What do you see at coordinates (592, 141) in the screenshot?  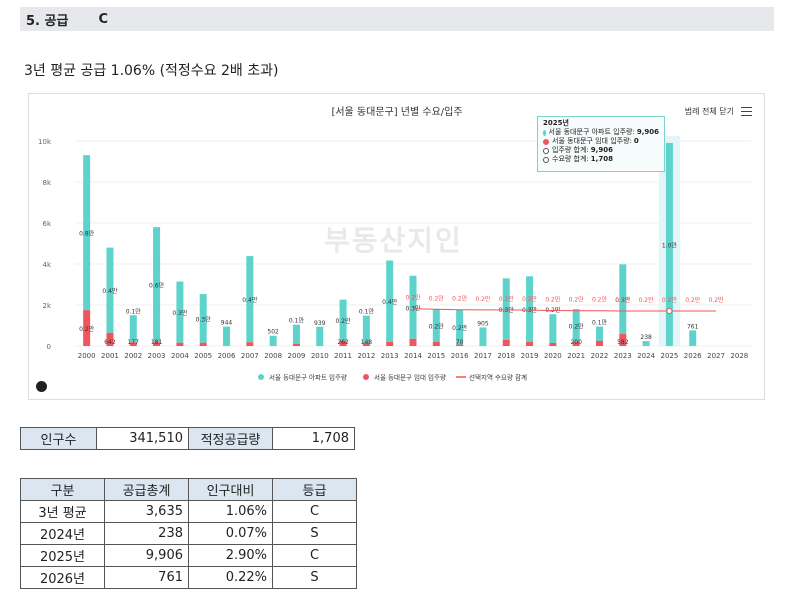 I see `tooltip-label: 서울 동대문구 임대 입주량:` at bounding box center [592, 141].